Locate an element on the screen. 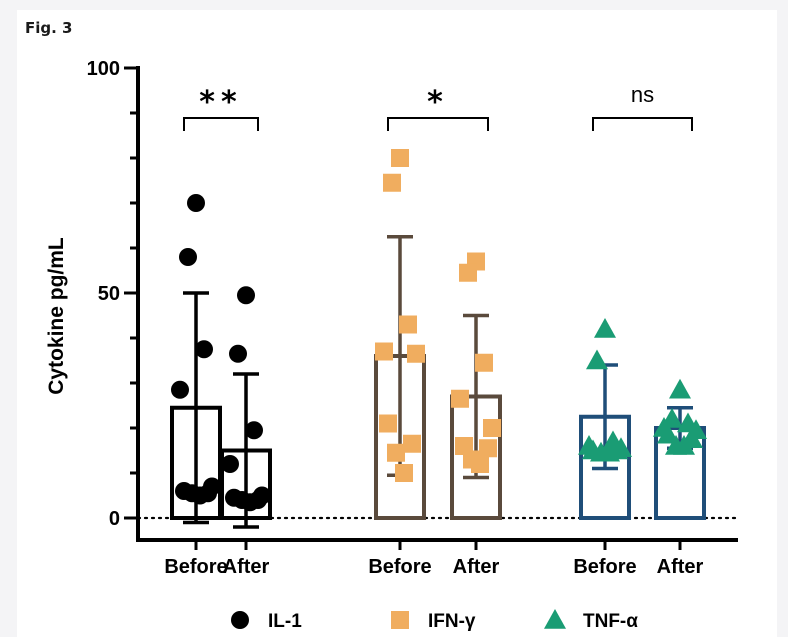 The image size is (788, 637). legend-label: IL-1 is located at coordinates (285, 621).